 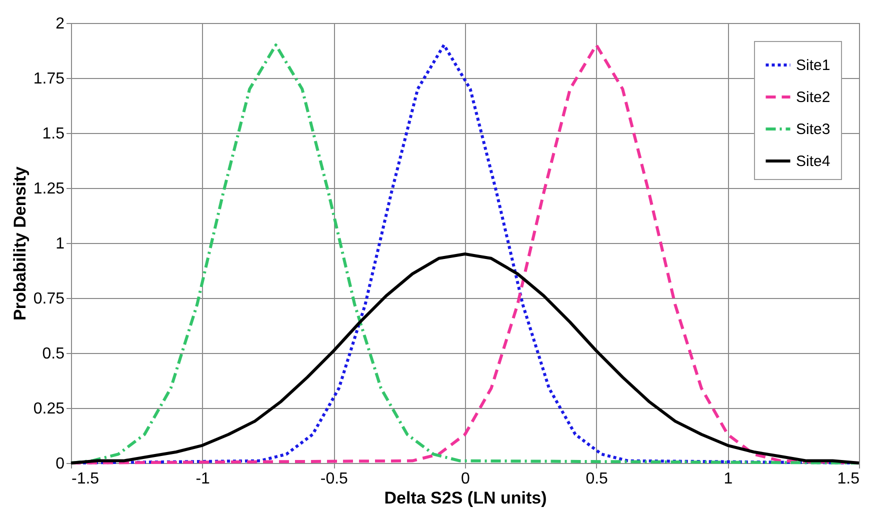 I want to click on y-tick-label: 2, so click(x=60, y=24).